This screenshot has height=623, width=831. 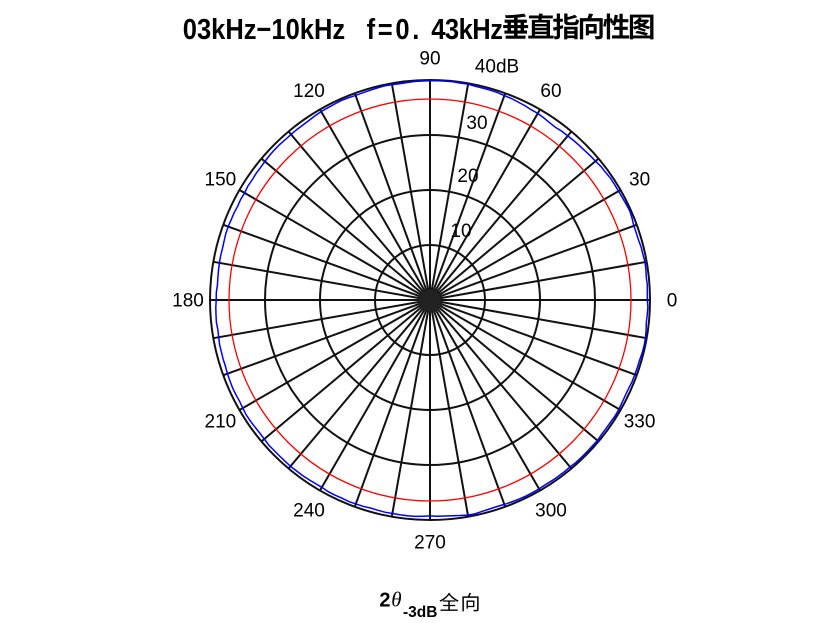 I want to click on svg-text: 150, so click(x=221, y=180).